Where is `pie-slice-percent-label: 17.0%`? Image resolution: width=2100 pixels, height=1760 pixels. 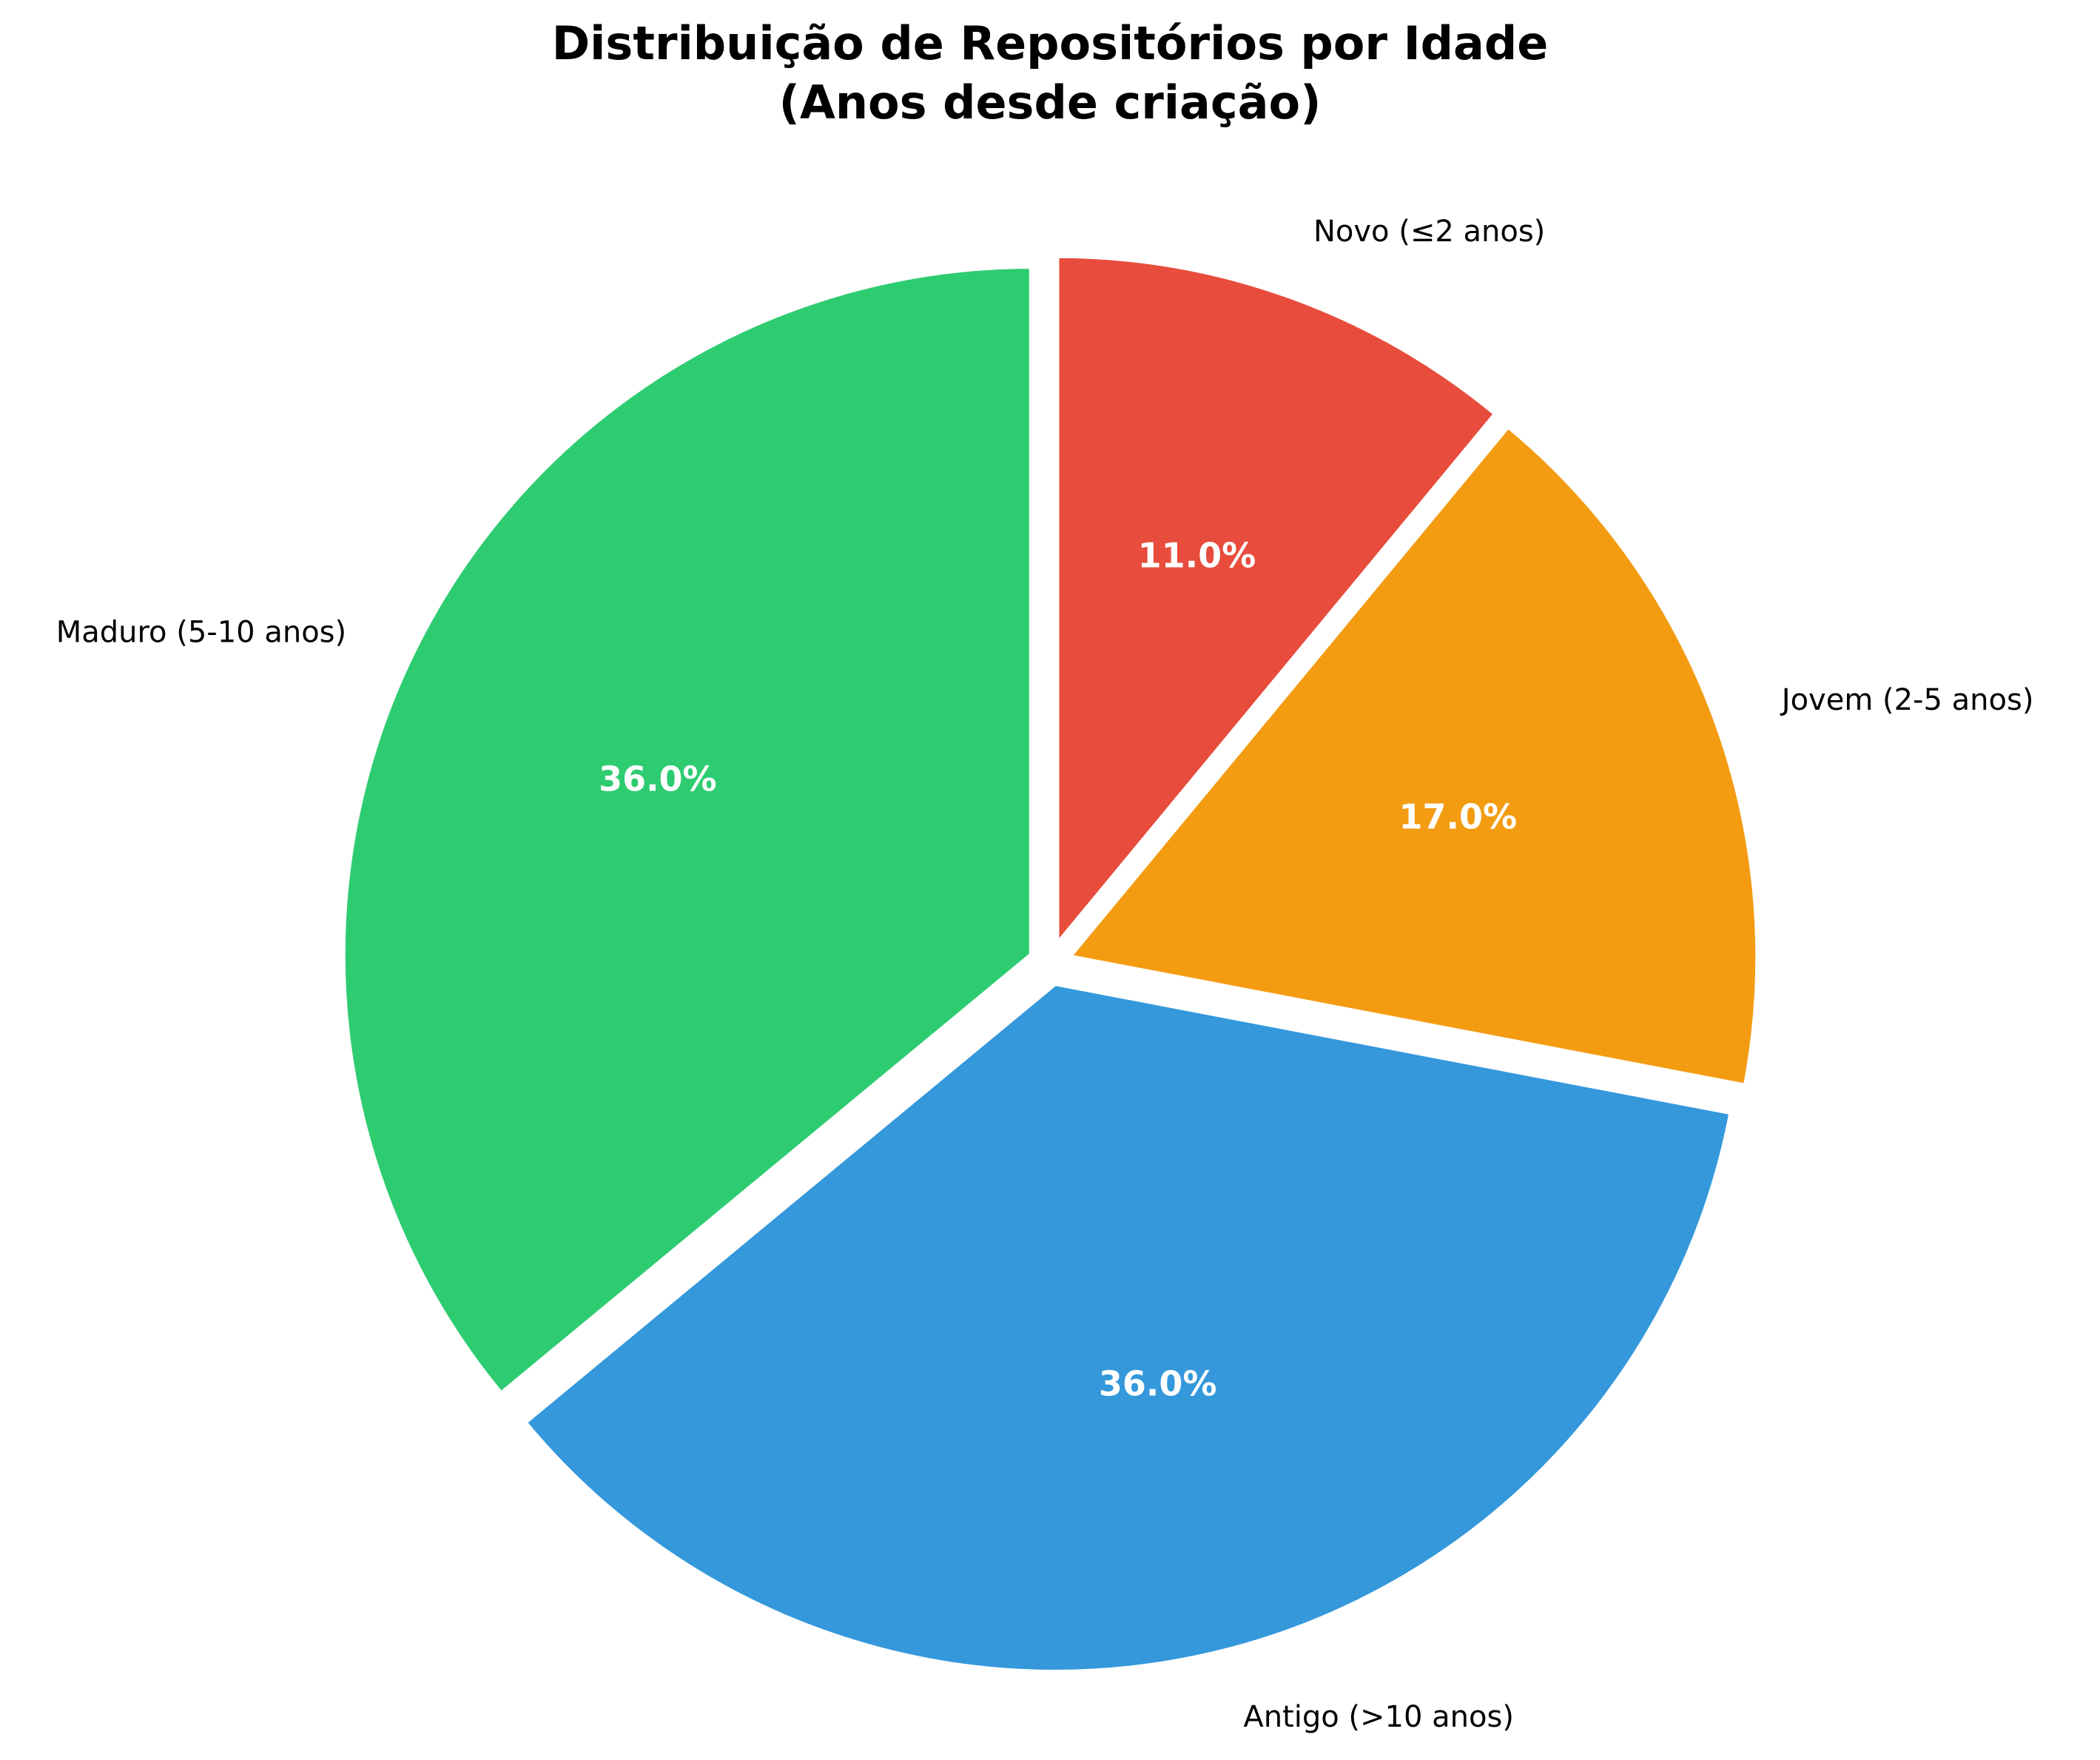 pie-slice-percent-label: 17.0% is located at coordinates (1458, 817).